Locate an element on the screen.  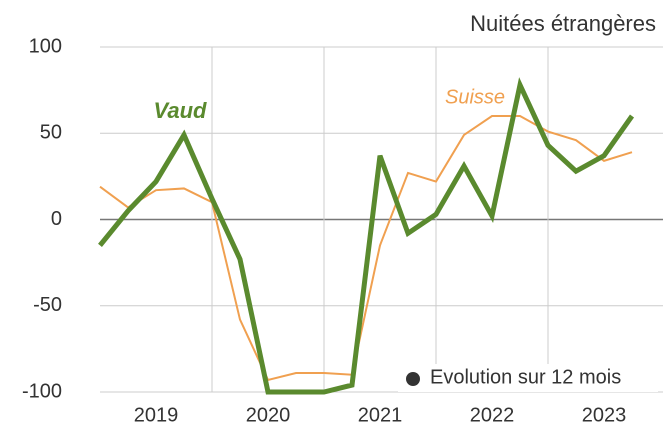
legend-marker is located at coordinates (413, 379).